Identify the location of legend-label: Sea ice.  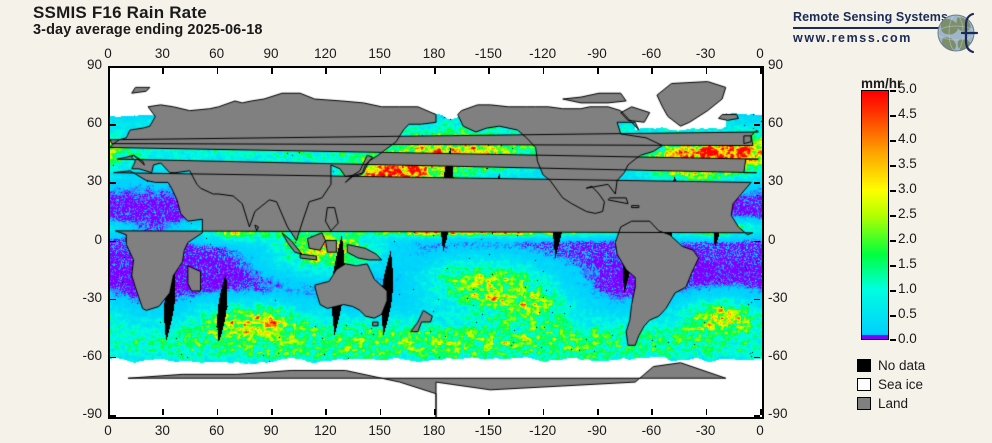
(901, 384).